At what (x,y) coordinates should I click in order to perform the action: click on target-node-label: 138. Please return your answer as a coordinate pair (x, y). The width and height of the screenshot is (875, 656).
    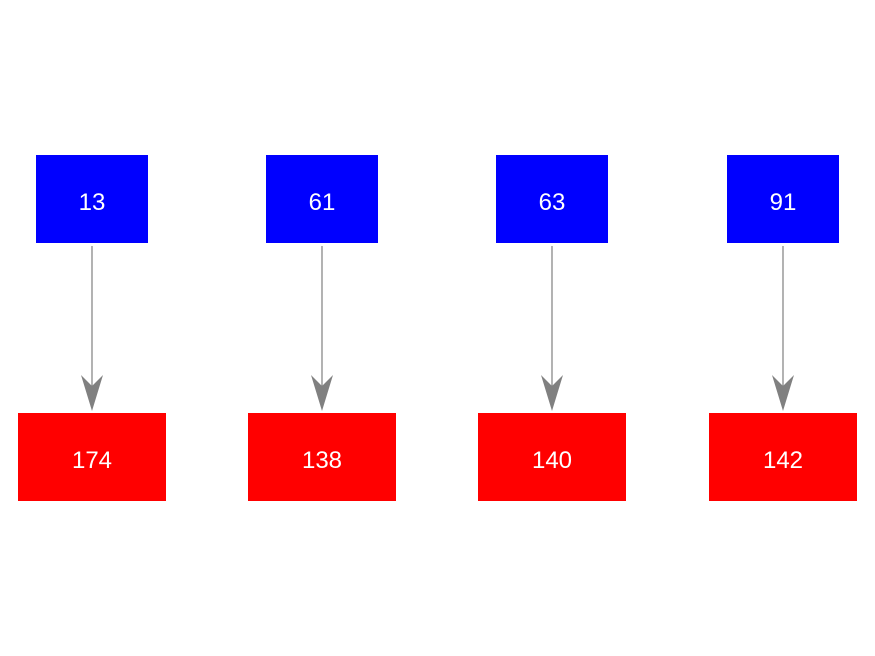
    Looking at the image, I should click on (322, 460).